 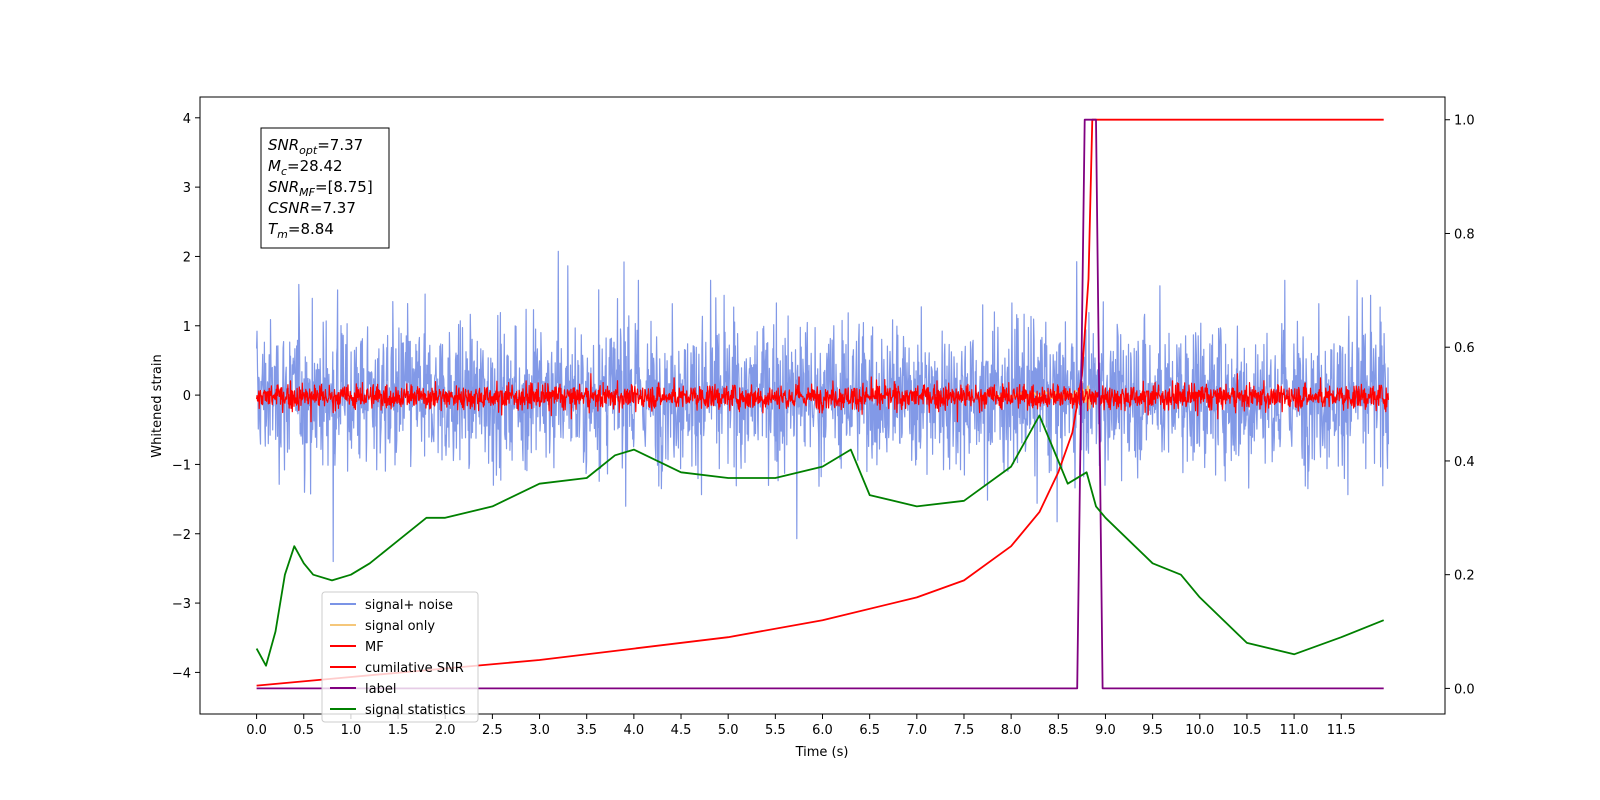 What do you see at coordinates (822, 730) in the screenshot?
I see `x-tick-label: 6.0` at bounding box center [822, 730].